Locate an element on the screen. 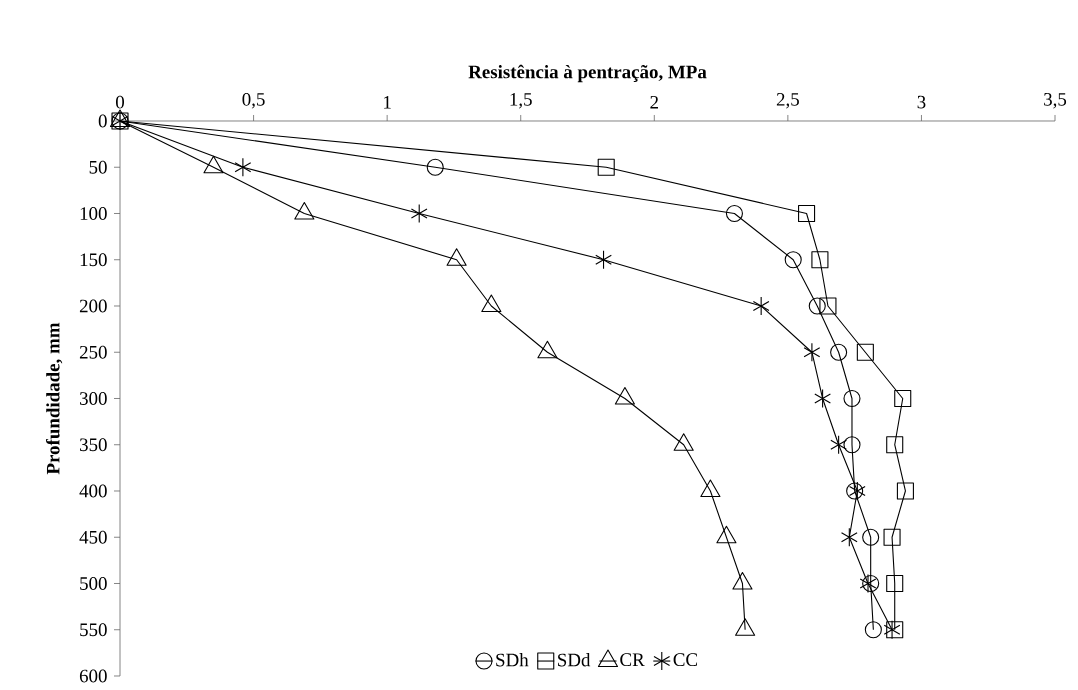 The height and width of the screenshot is (690, 1078). x-tick-label: 3,5 is located at coordinates (1055, 101).